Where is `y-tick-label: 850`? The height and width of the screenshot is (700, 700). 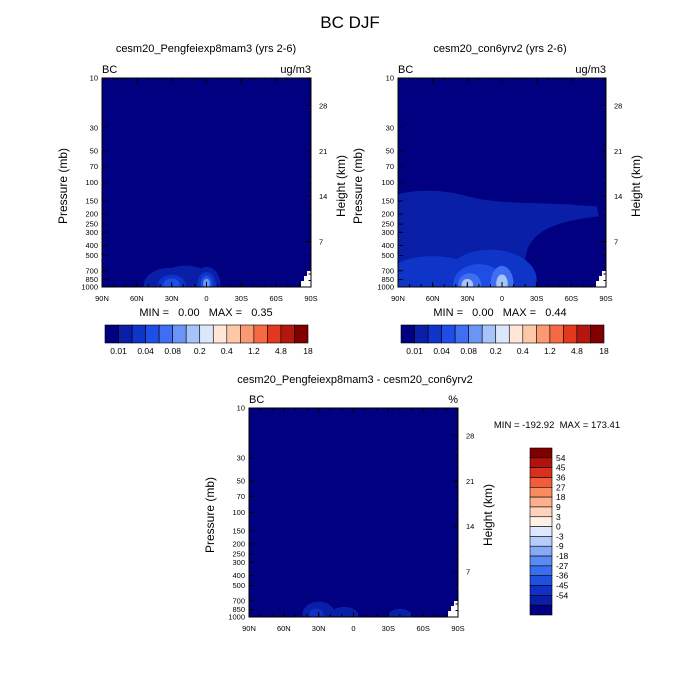
y-tick-label: 850 is located at coordinates (387, 279).